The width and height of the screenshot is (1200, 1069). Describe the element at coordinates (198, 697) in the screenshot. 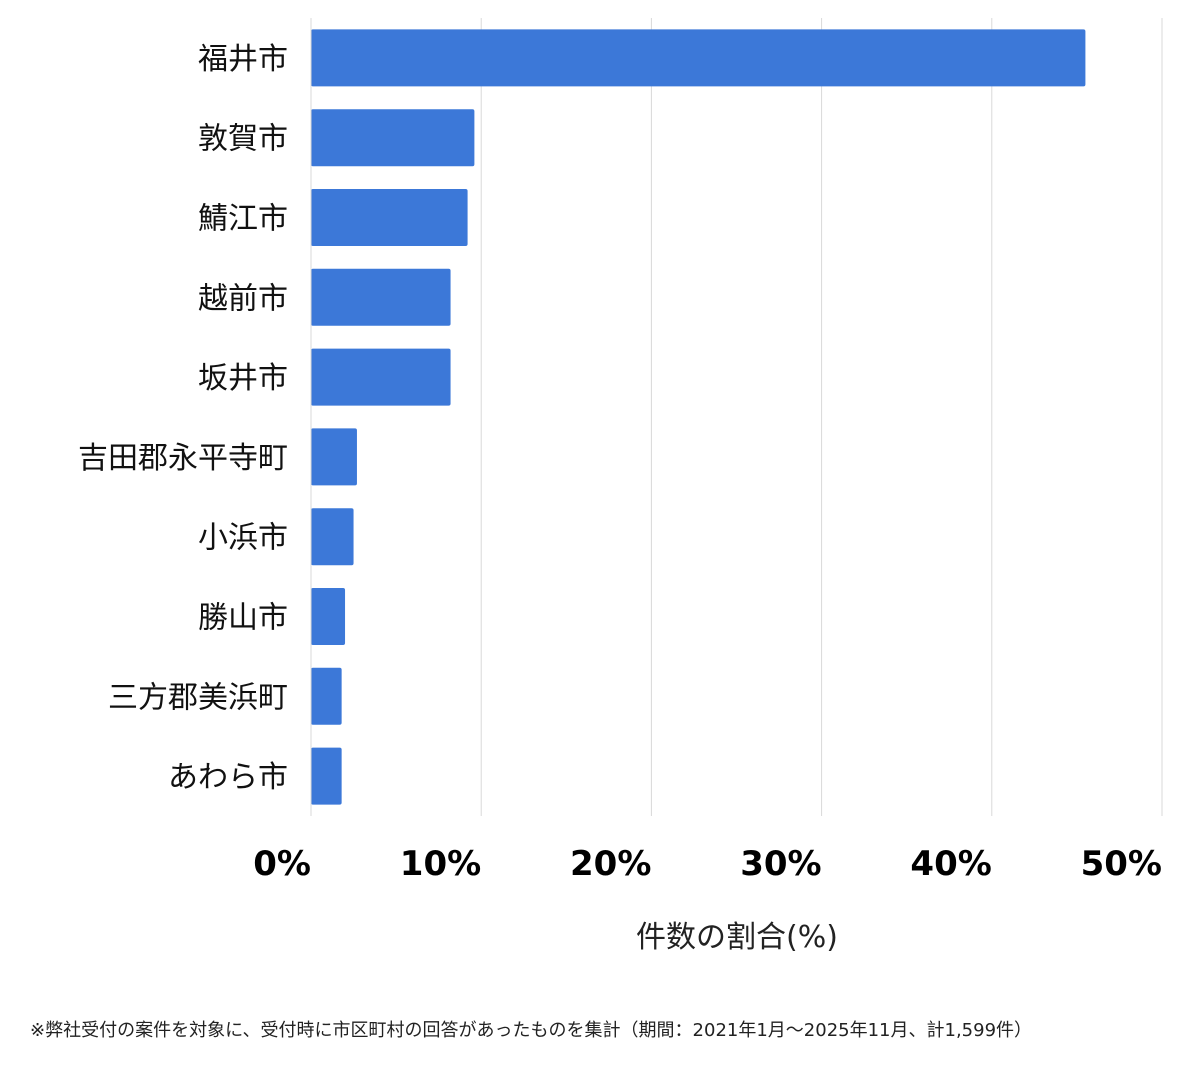

I see `y-category-label: 三方郡美浜町` at that location.